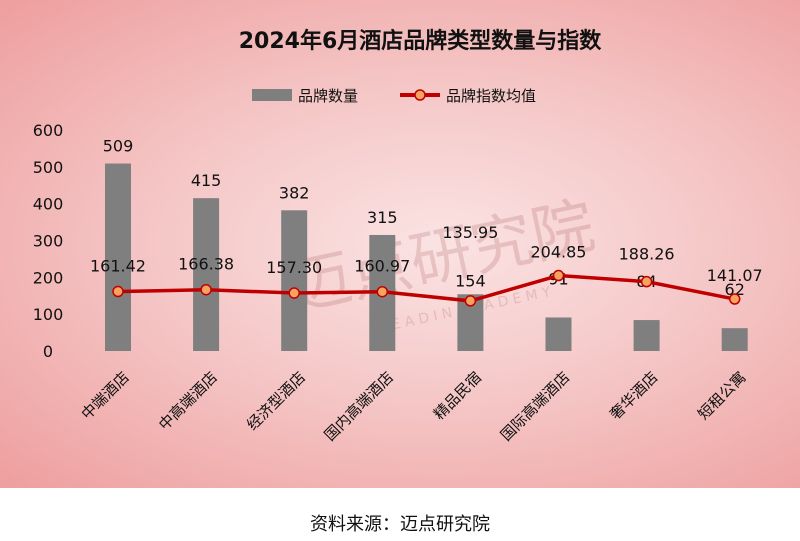 This screenshot has height=541, width=800. Describe the element at coordinates (48, 351) in the screenshot. I see `y-tick-label: 0` at that location.